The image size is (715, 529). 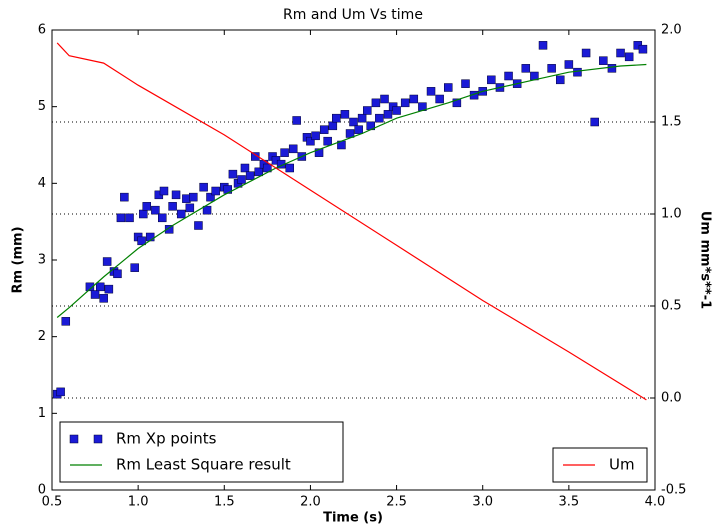 I want to click on y-tick-label: 2, so click(x=42, y=336).